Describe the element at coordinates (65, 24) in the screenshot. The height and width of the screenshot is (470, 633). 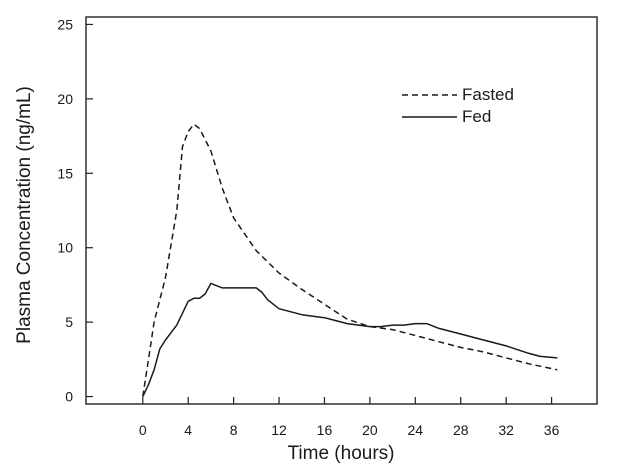
I see `y-tick-label: 25` at that location.